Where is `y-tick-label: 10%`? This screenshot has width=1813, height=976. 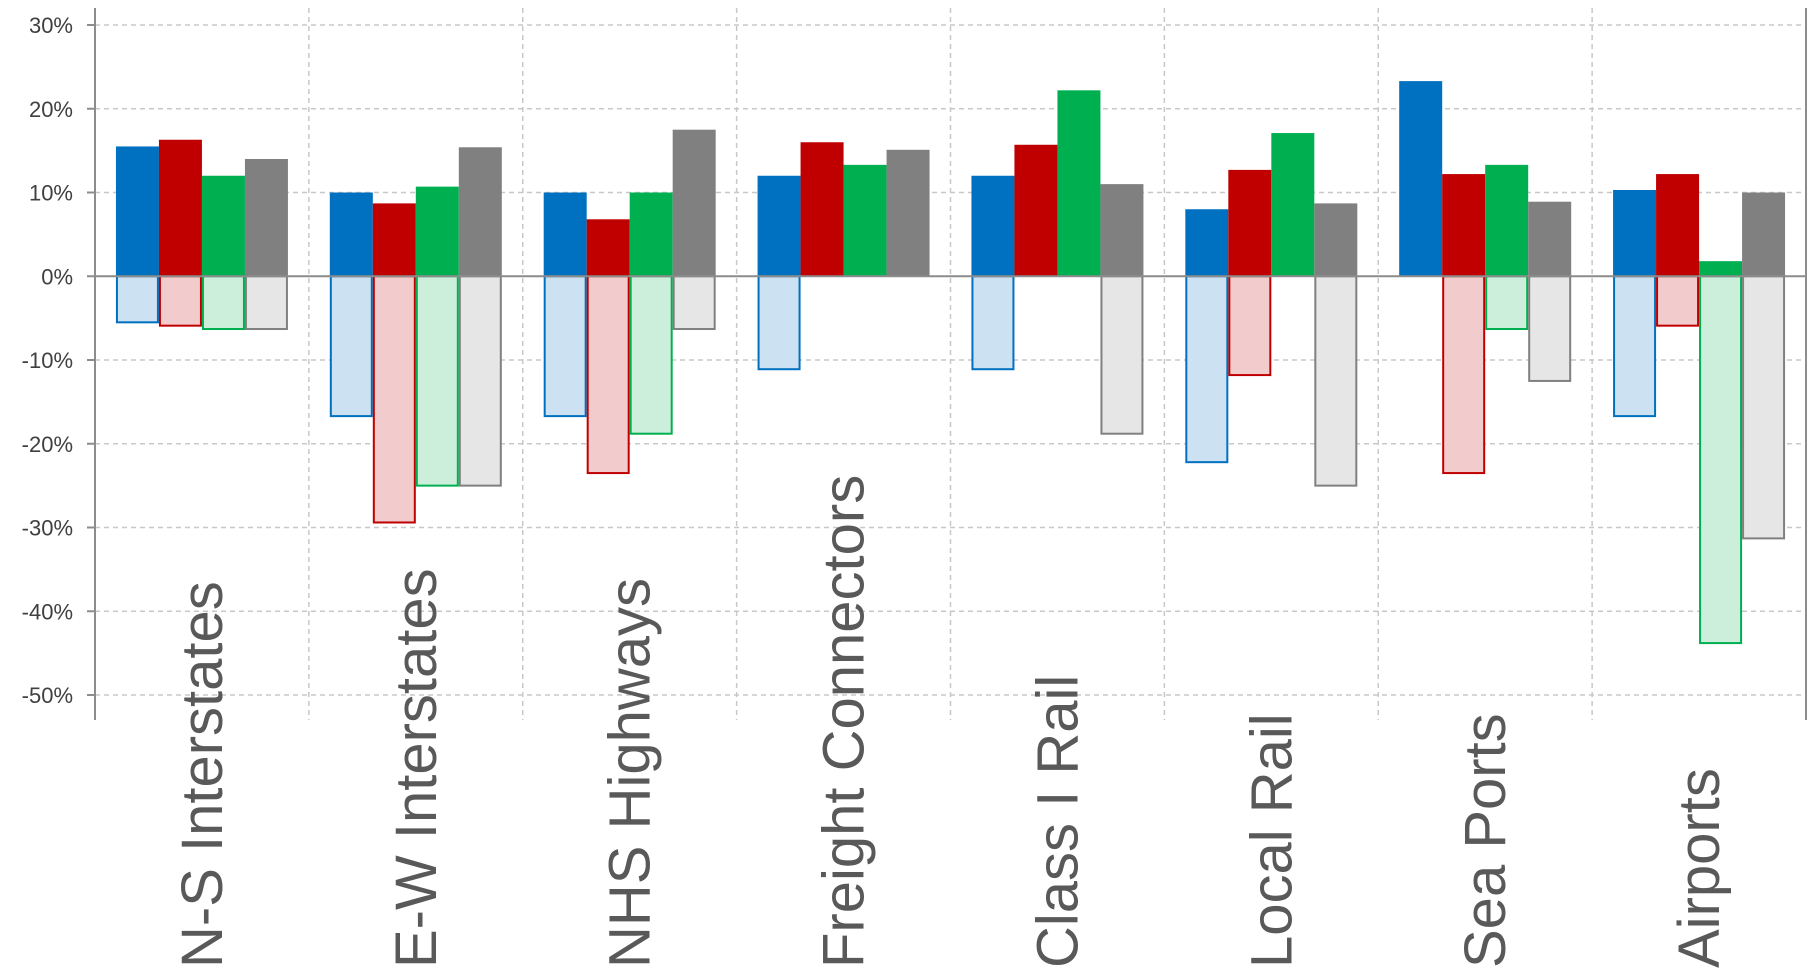
y-tick-label: 10% is located at coordinates (51, 193).